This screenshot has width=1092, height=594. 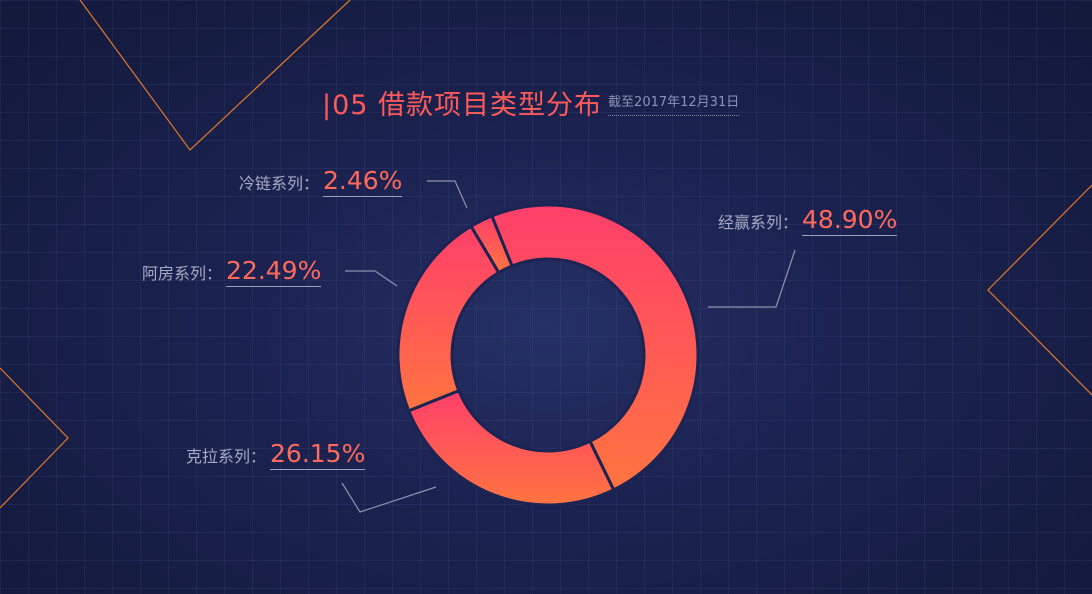 What do you see at coordinates (594, 347) in the screenshot?
I see `donut-slice-jingying` at bounding box center [594, 347].